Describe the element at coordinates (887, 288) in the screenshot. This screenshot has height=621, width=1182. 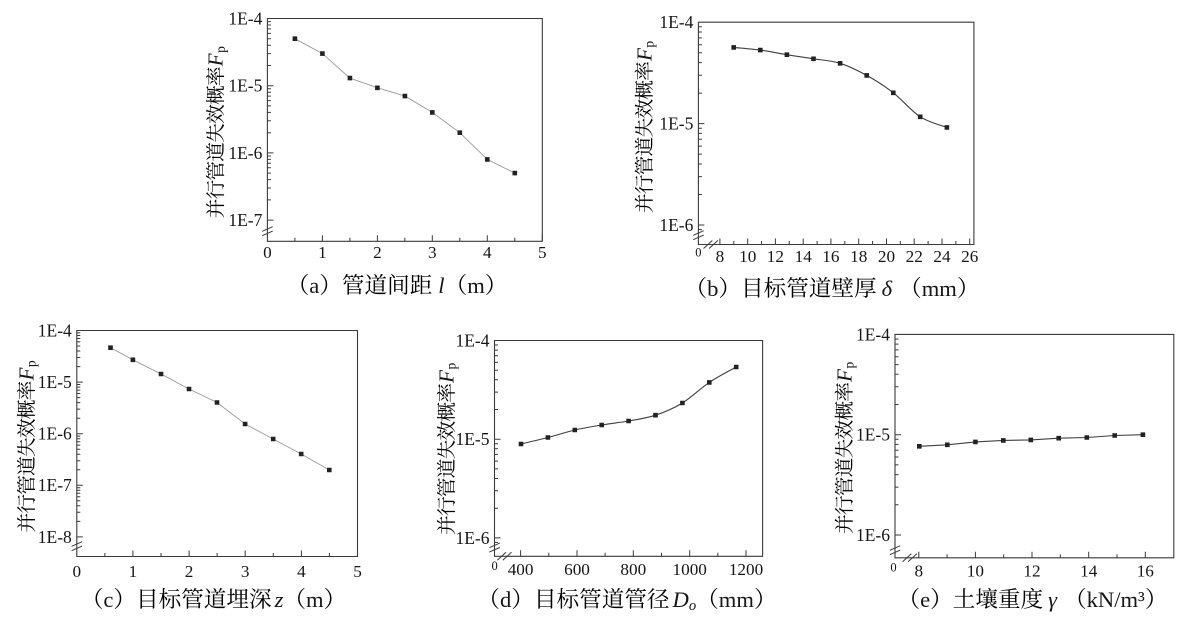
I see `svg-text: δ` at that location.